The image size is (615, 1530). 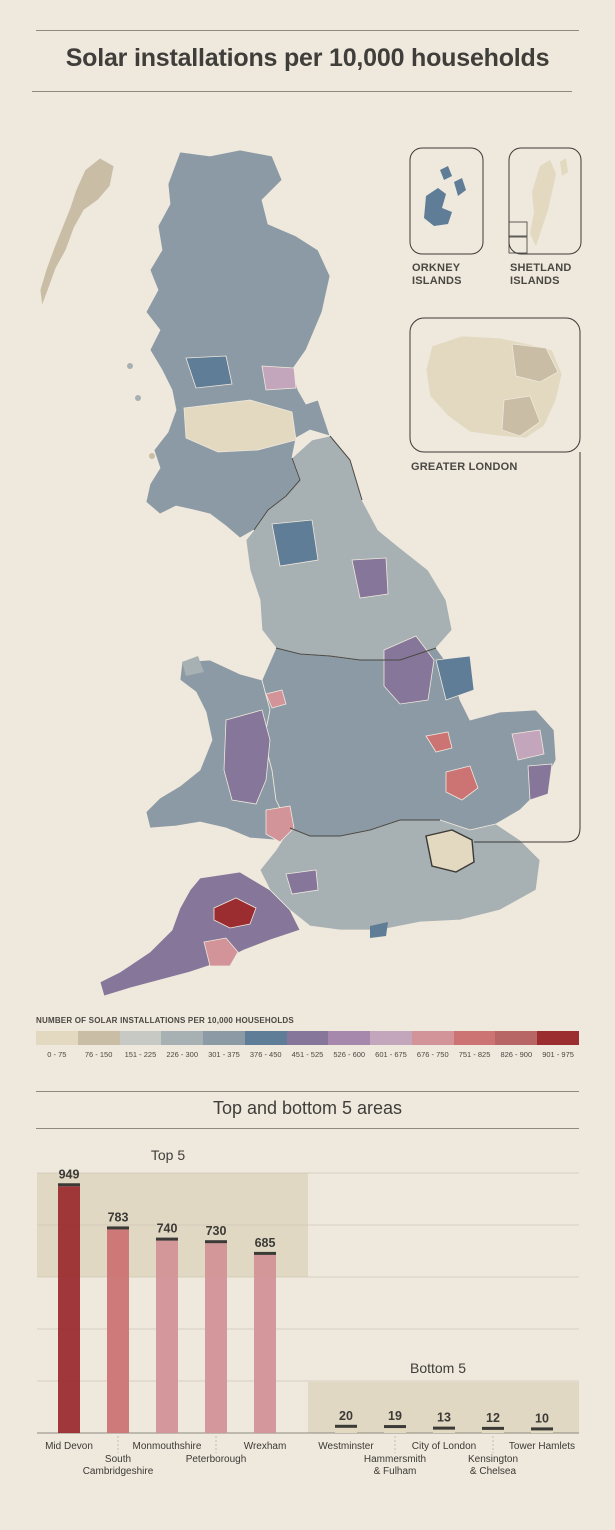 What do you see at coordinates (265, 1243) in the screenshot?
I see `value-label: 685` at bounding box center [265, 1243].